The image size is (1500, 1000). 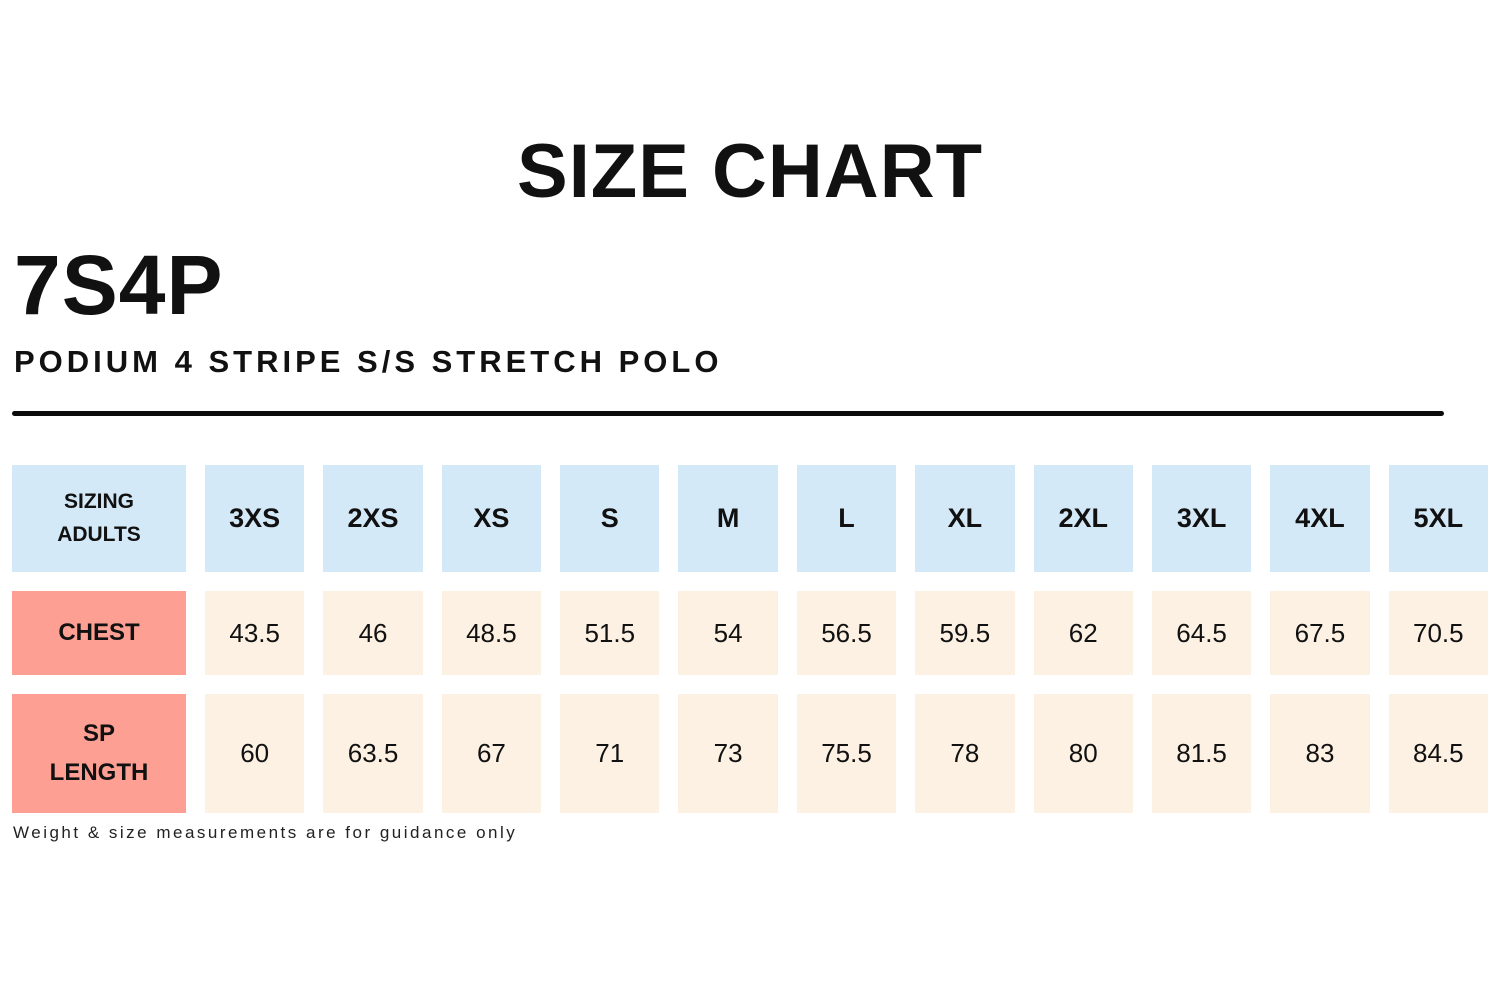 What do you see at coordinates (373, 633) in the screenshot?
I see `value-cell: 46` at bounding box center [373, 633].